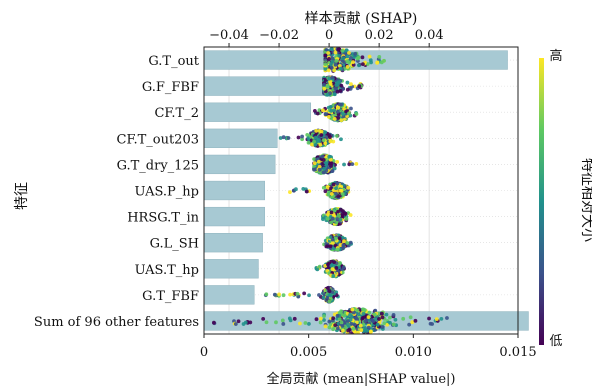 This screenshot has height=386, width=592. What do you see at coordinates (204, 352) in the screenshot?
I see `bottom-tick-label: 0` at bounding box center [204, 352].